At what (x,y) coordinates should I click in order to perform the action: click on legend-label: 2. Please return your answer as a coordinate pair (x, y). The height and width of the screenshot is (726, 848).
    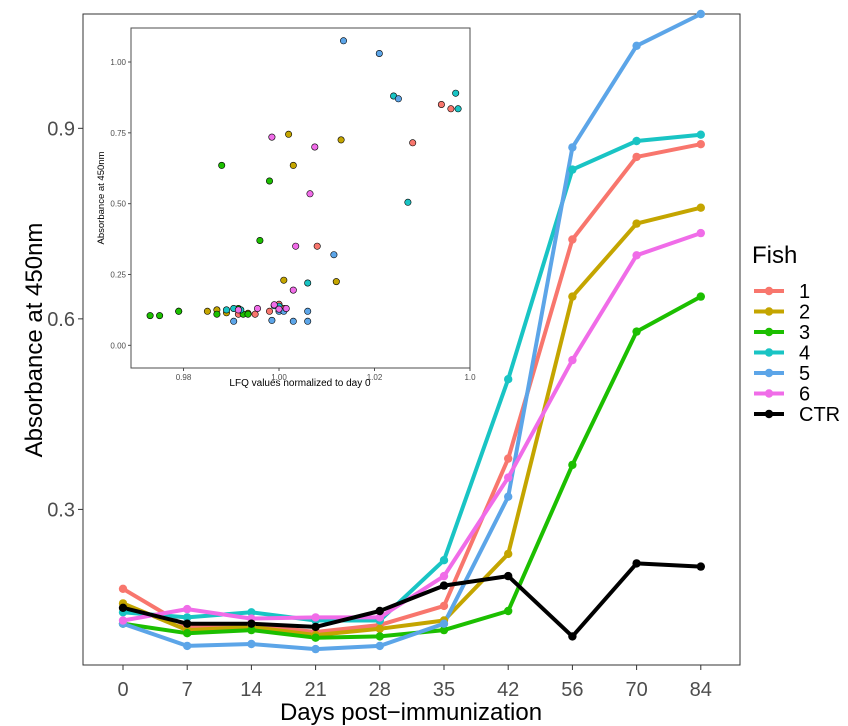
    Looking at the image, I should click on (804, 313).